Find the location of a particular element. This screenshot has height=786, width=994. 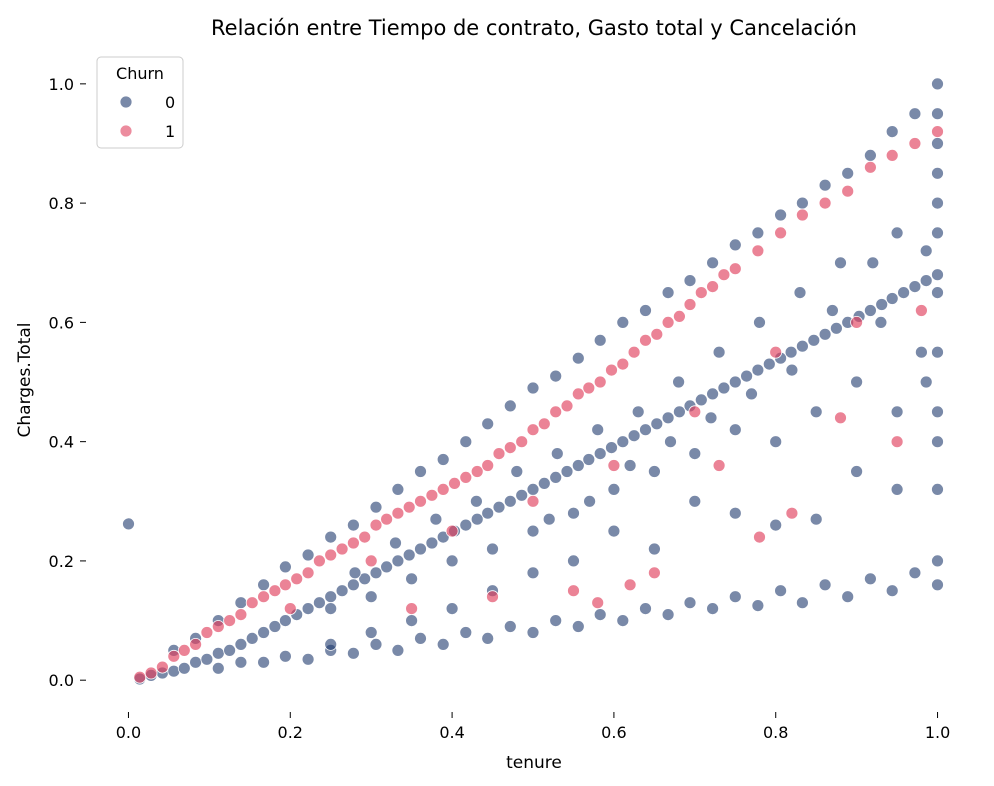

y-tick-label: 0.6 is located at coordinates (61, 322).